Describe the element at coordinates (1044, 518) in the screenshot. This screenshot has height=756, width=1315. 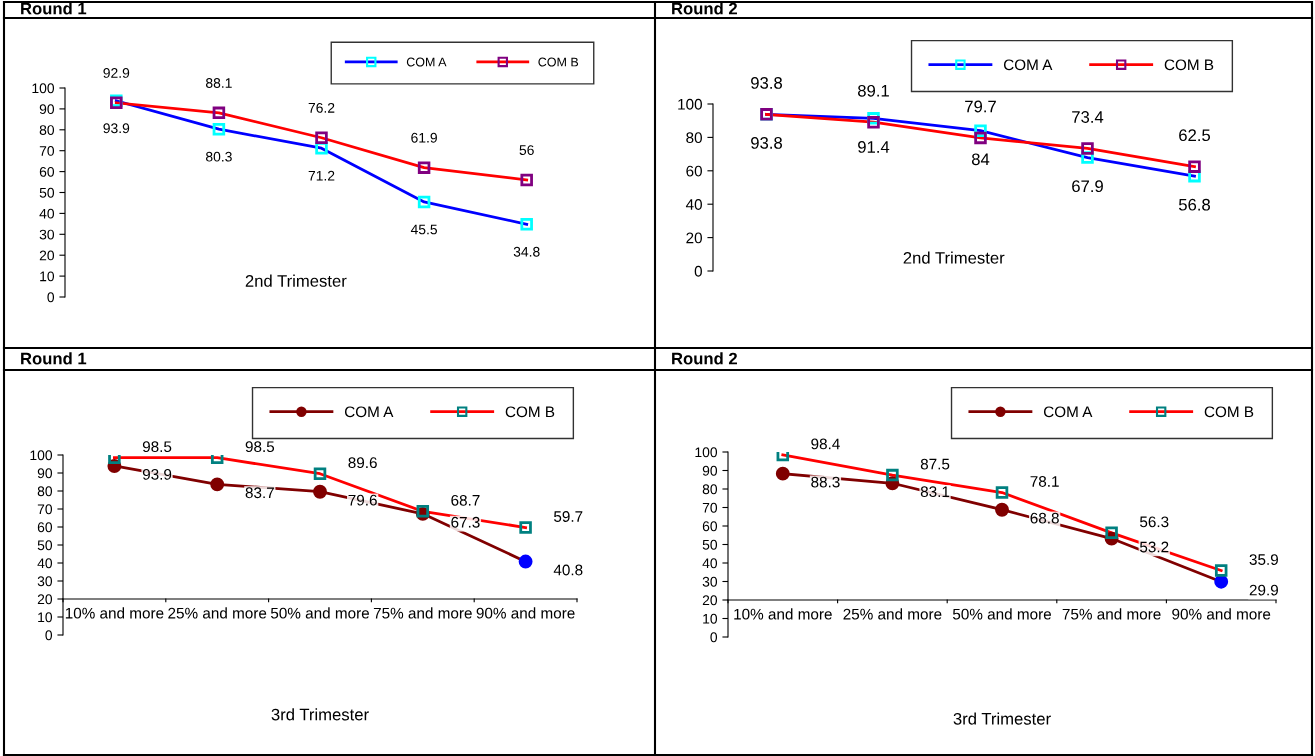
I see `data-label: 68.8` at that location.